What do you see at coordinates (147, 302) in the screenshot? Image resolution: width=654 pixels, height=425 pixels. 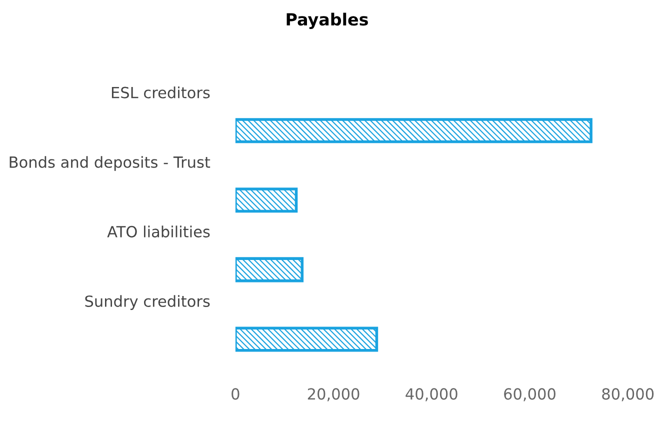 I see `y-tick-label: Sundry creditors` at bounding box center [147, 302].